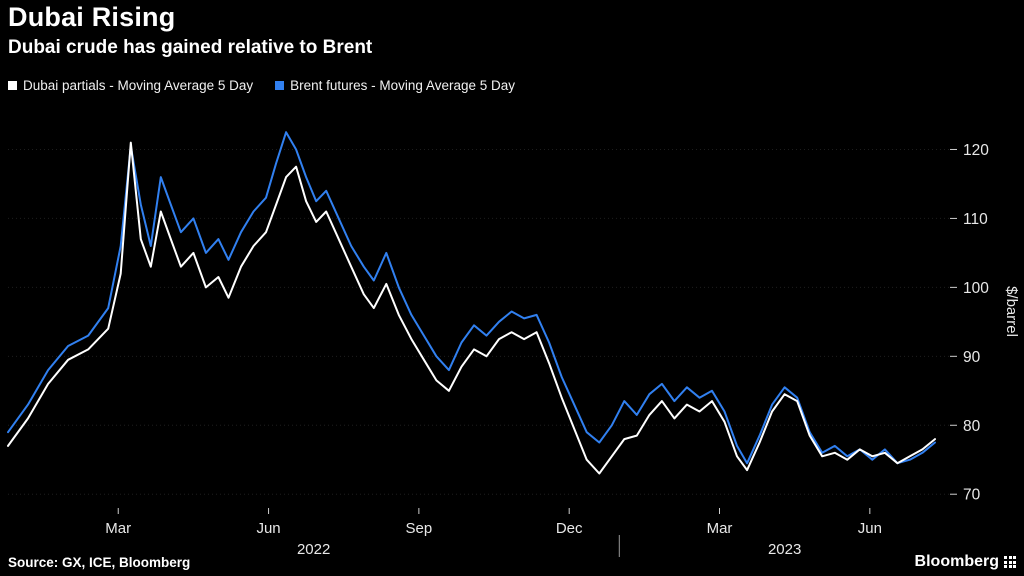 This screenshot has height=576, width=1024. I want to click on dubai-legend-swatch-icon, so click(12, 85).